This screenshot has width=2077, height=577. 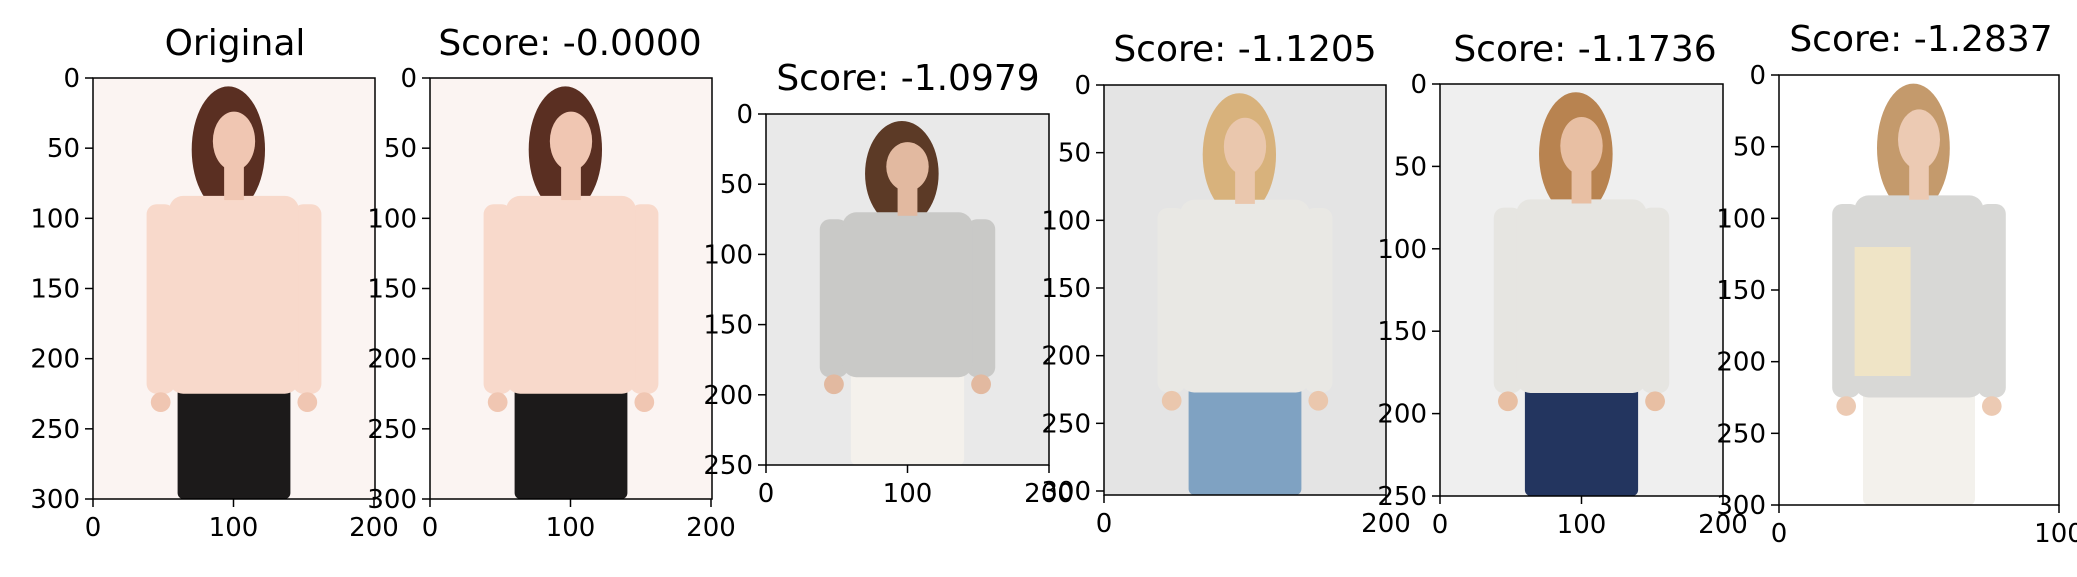 What do you see at coordinates (235, 43) in the screenshot?
I see `panel-title: Original` at bounding box center [235, 43].